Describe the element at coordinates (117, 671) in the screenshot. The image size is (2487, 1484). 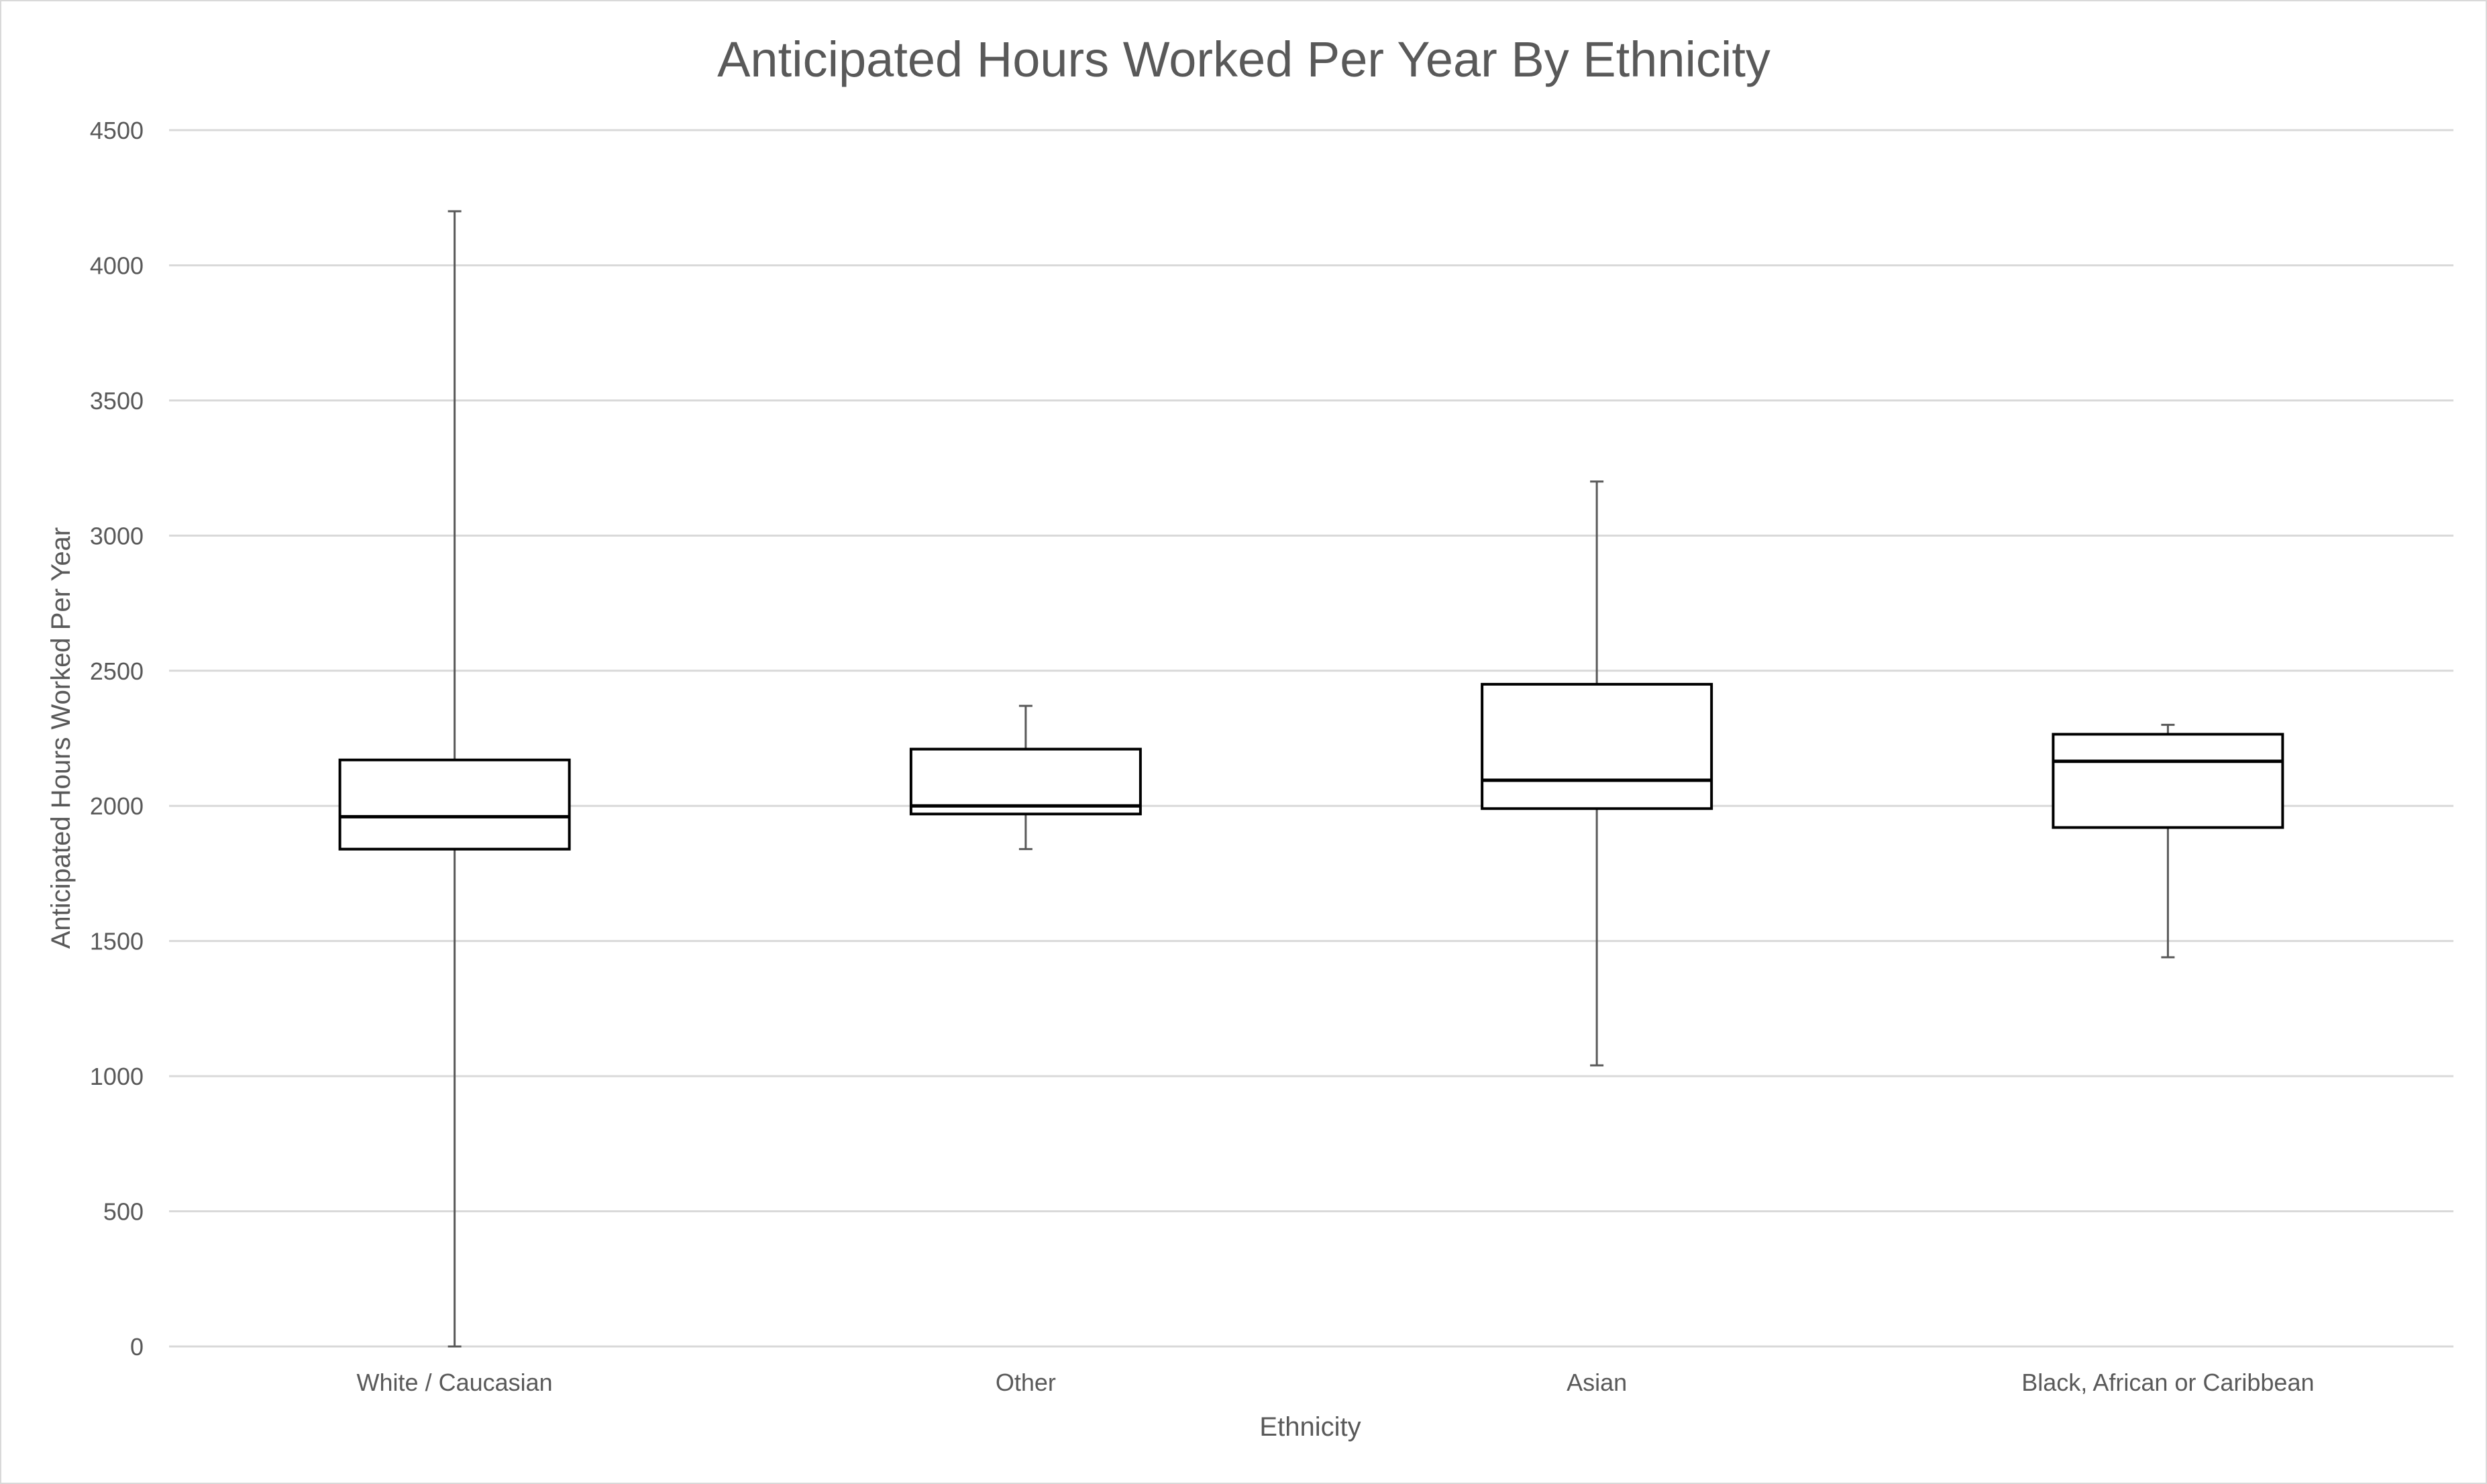
I see `y-tick-label: 2500` at that location.